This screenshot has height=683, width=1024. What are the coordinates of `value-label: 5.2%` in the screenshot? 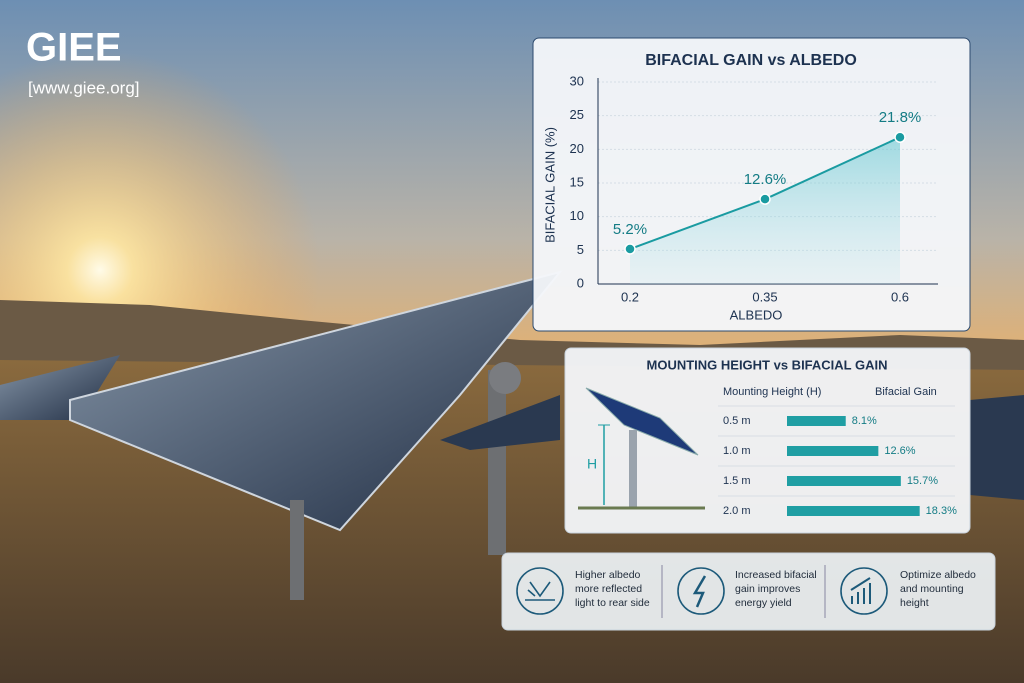 It's located at (630, 229).